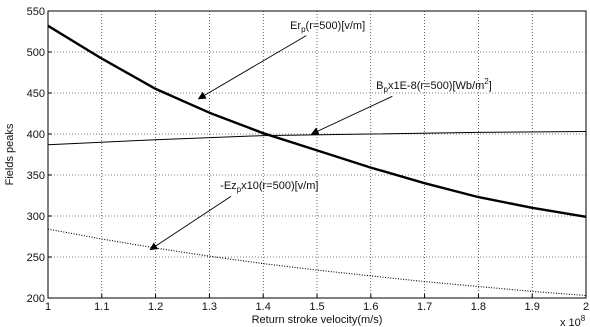 The width and height of the screenshot is (590, 327). I want to click on annotation-text-part: -Ez, so click(228, 186).